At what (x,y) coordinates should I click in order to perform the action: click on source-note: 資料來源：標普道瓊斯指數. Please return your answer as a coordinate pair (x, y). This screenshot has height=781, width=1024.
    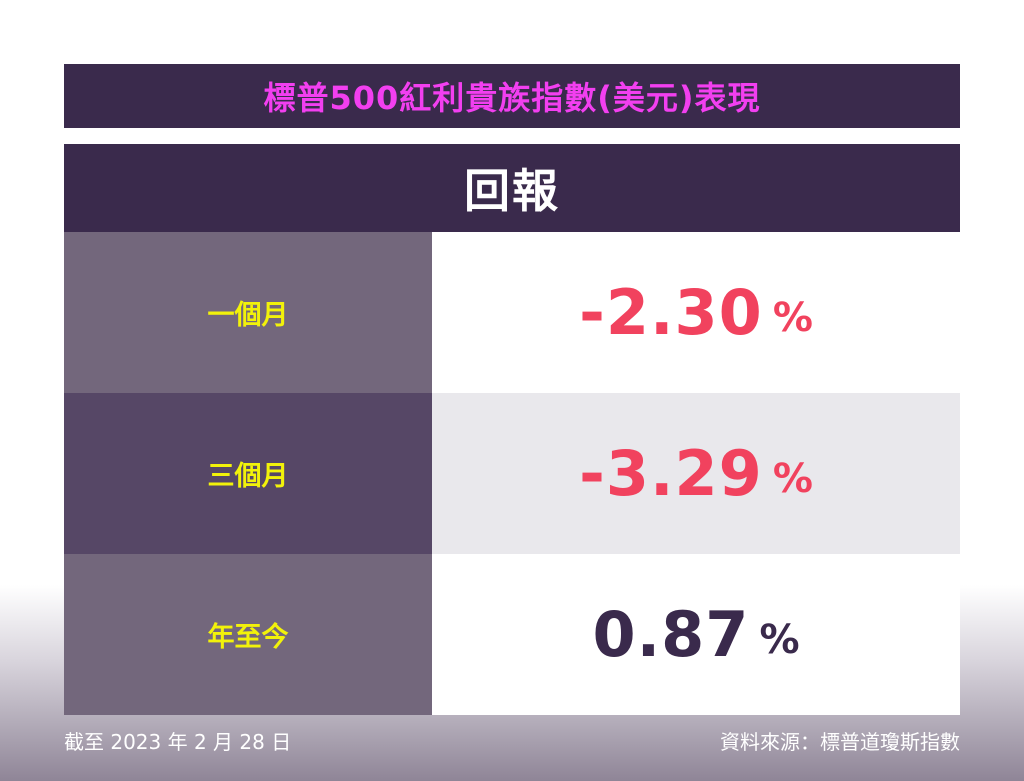
    Looking at the image, I should click on (840, 742).